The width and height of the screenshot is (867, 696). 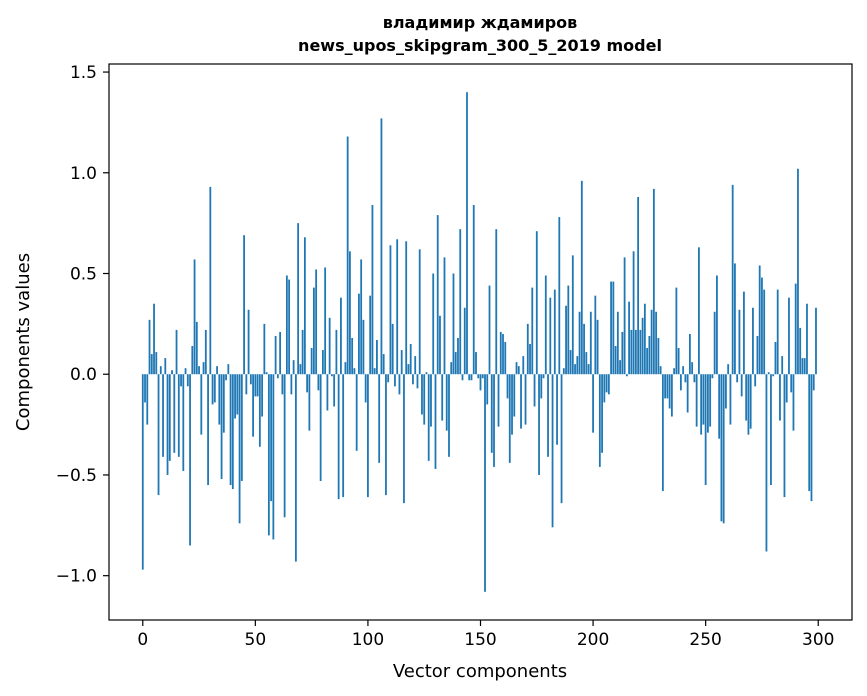 What do you see at coordinates (142, 640) in the screenshot?
I see `x-tick-label: 0` at bounding box center [142, 640].